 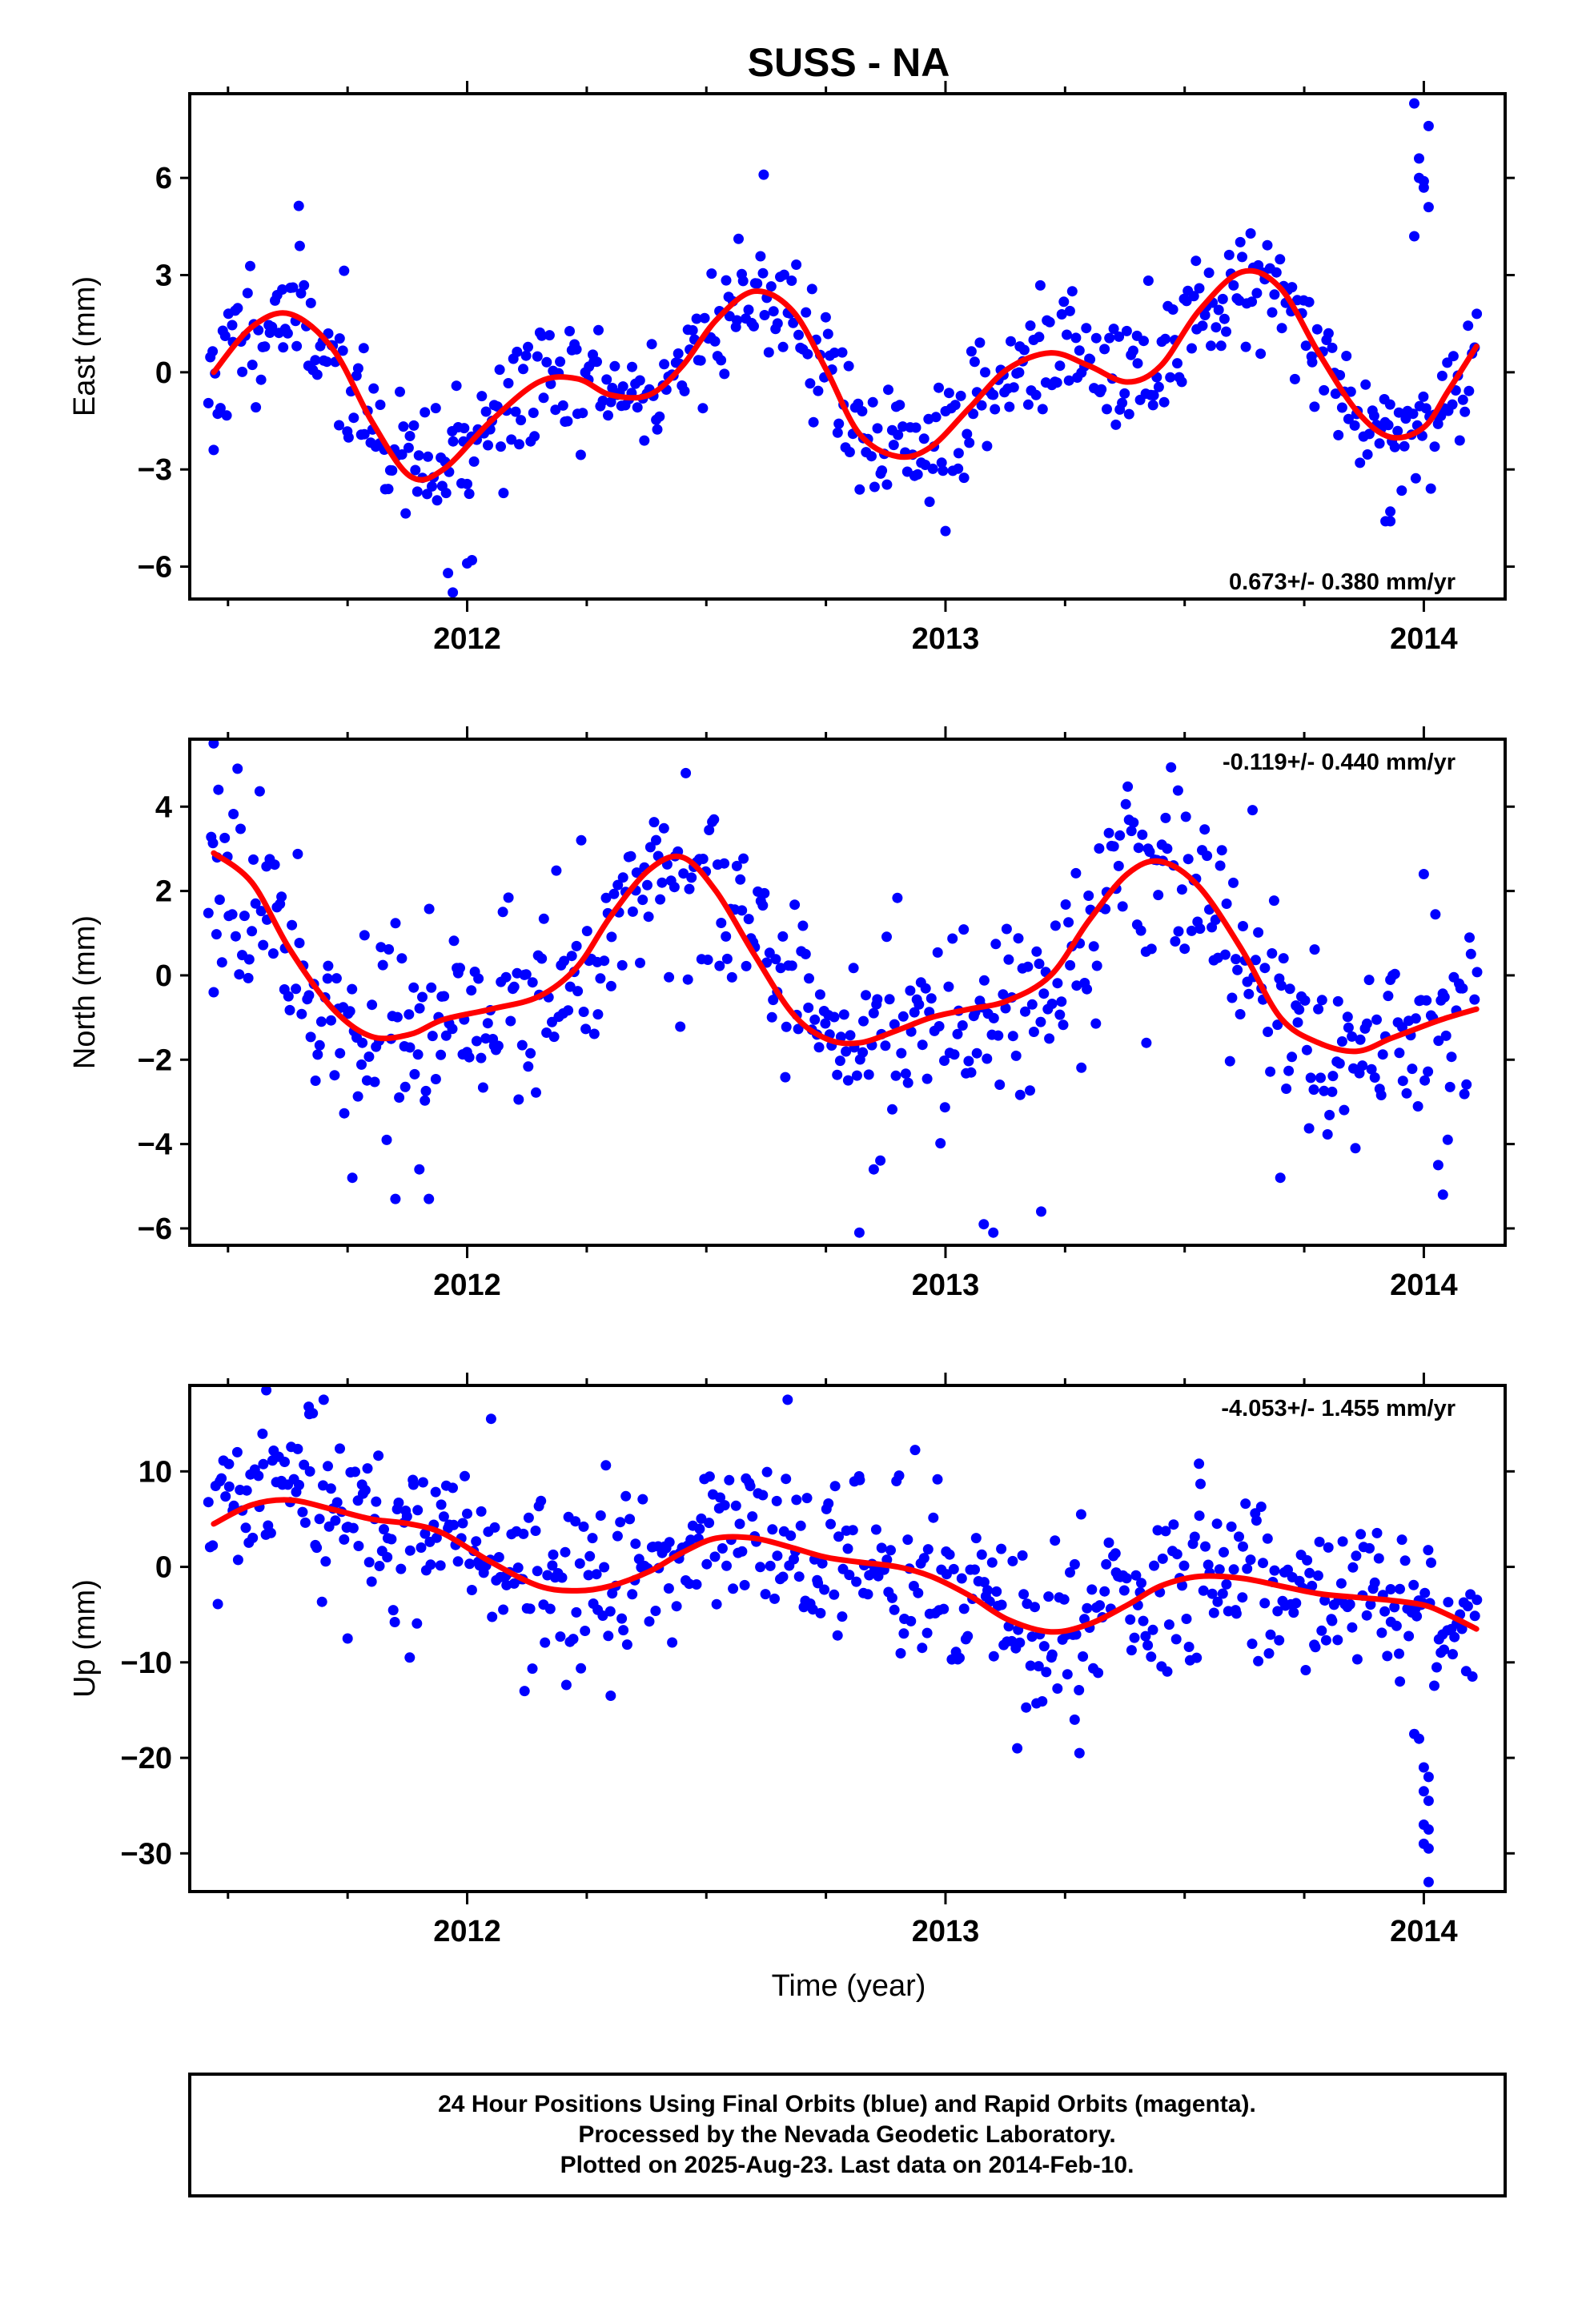 I want to click on y-tick-label: 0, so click(x=164, y=976).